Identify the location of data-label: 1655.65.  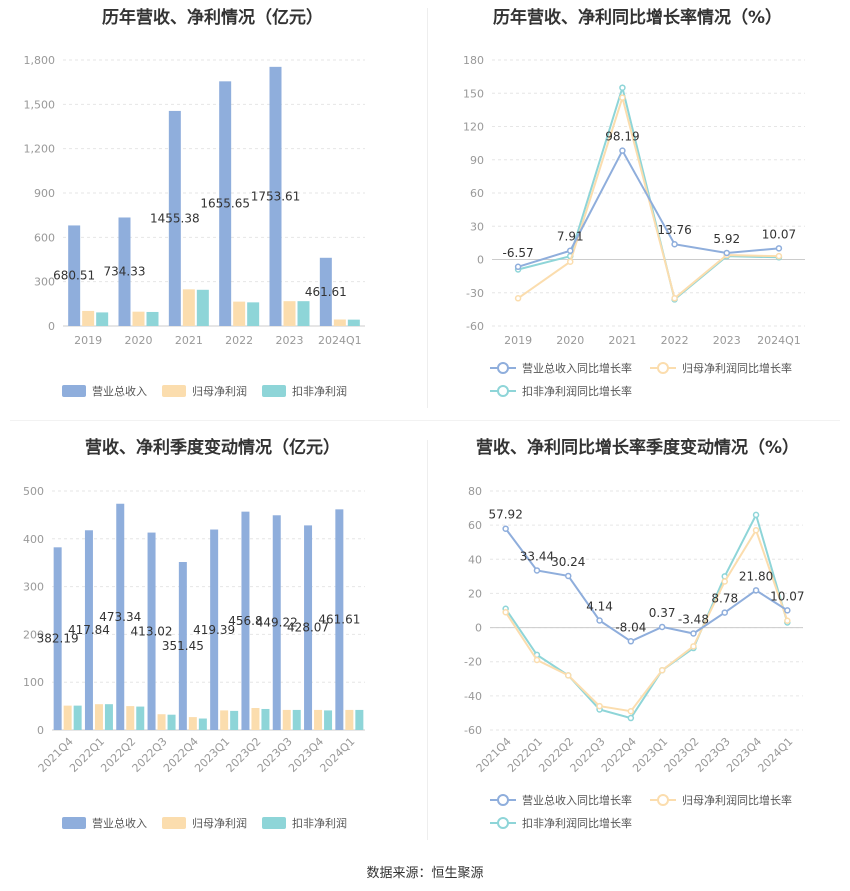
(225, 204).